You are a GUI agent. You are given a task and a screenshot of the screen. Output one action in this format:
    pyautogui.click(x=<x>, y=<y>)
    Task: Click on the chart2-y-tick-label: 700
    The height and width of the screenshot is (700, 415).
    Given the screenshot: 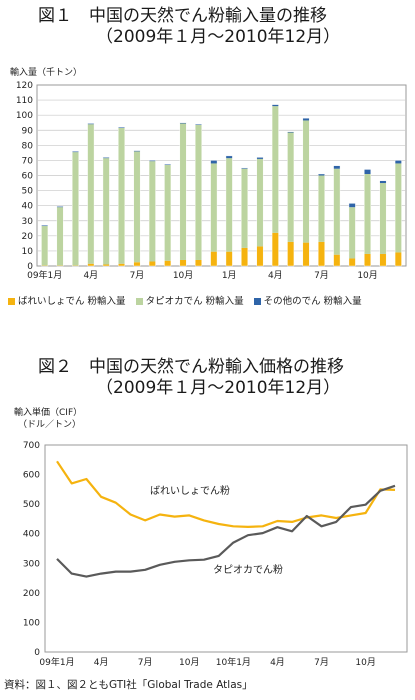 What is the action you would take?
    pyautogui.click(x=31, y=446)
    